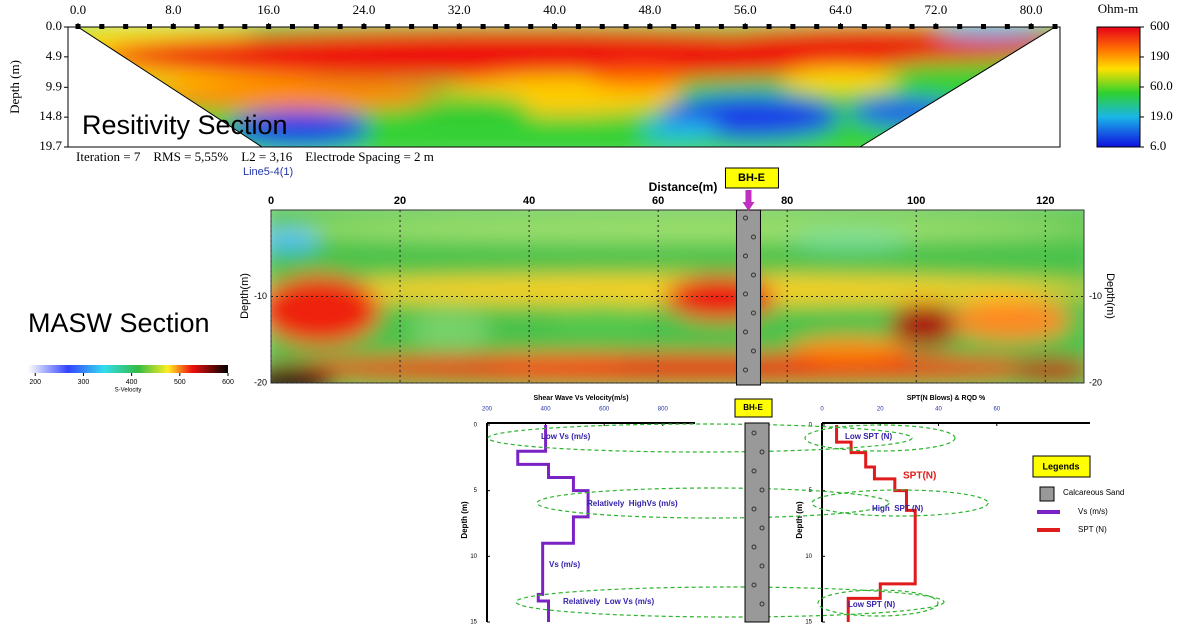 This screenshot has width=1200, height=627. I want to click on borehole-label: BH-E, so click(751, 178).